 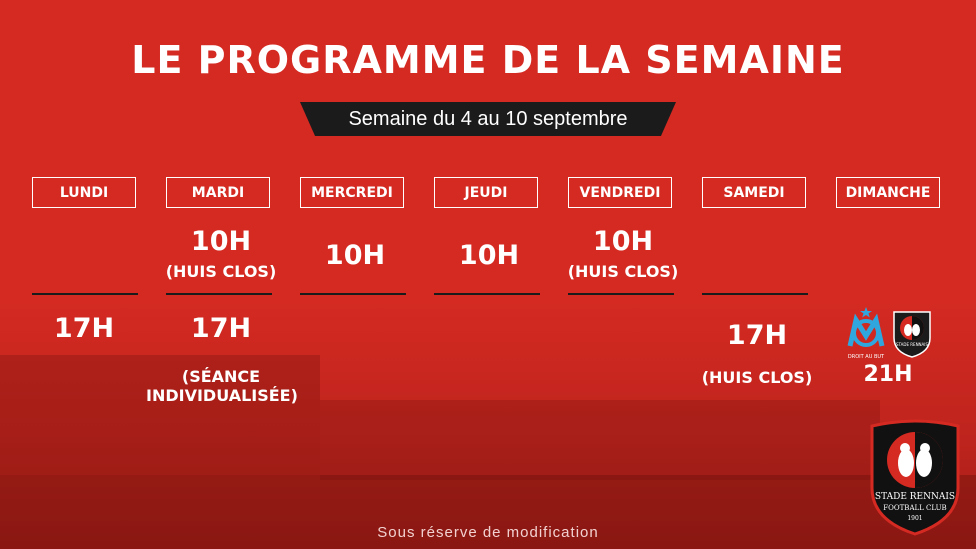 What do you see at coordinates (487, 294) in the screenshot?
I see `divider-jeudi` at bounding box center [487, 294].